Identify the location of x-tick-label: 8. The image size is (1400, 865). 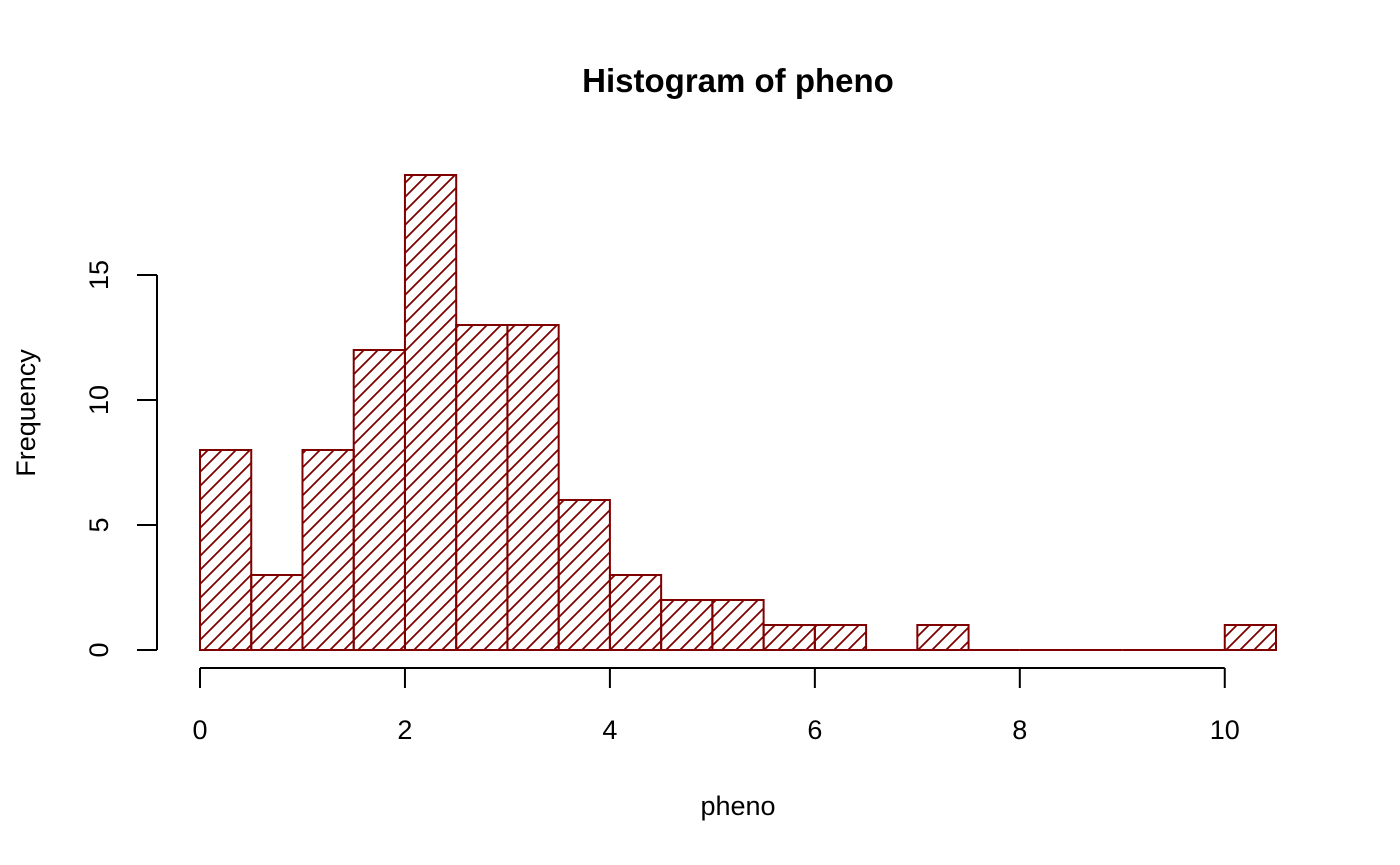
(1019, 730).